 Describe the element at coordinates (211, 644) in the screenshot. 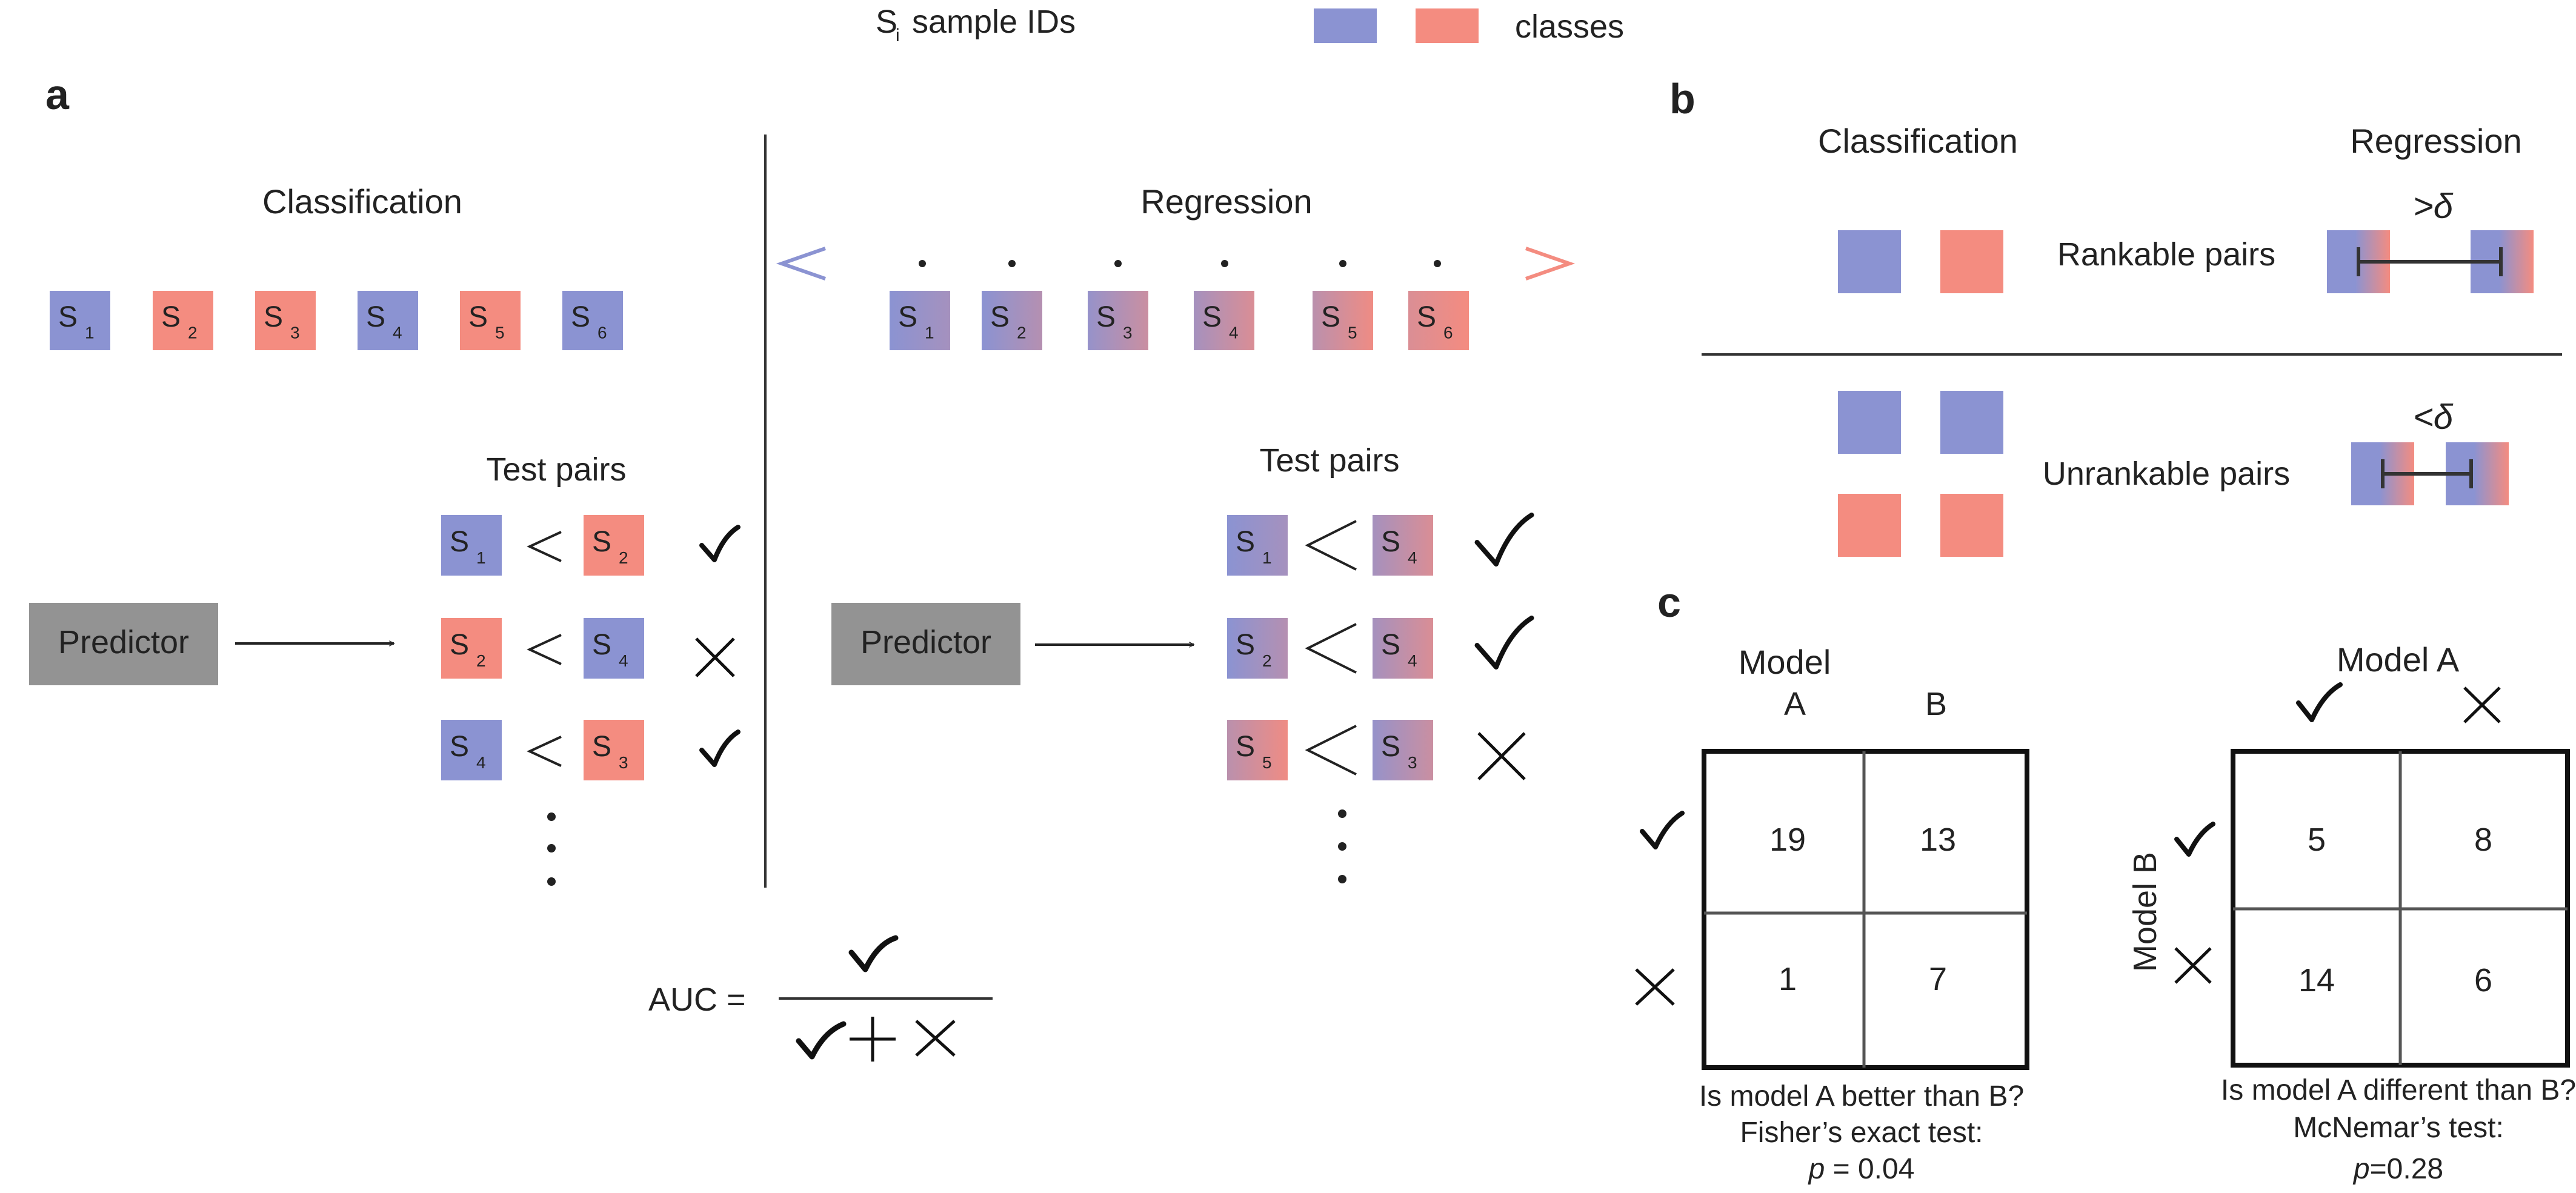

I see `classification-predictor: Predictor` at that location.